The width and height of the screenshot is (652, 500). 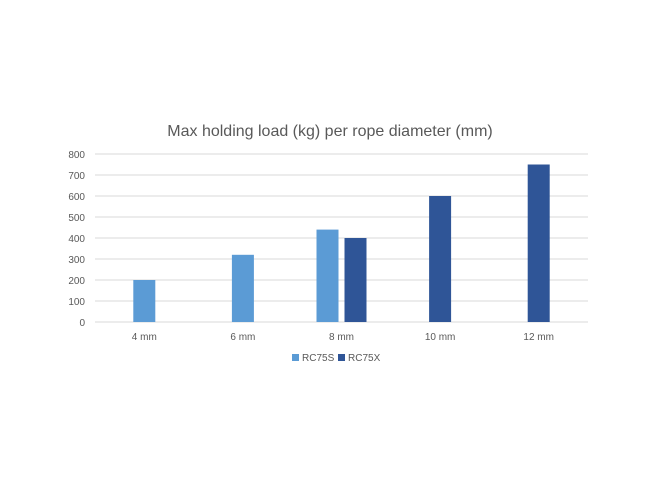 What do you see at coordinates (82, 323) in the screenshot?
I see `y-tick-label: 0` at bounding box center [82, 323].